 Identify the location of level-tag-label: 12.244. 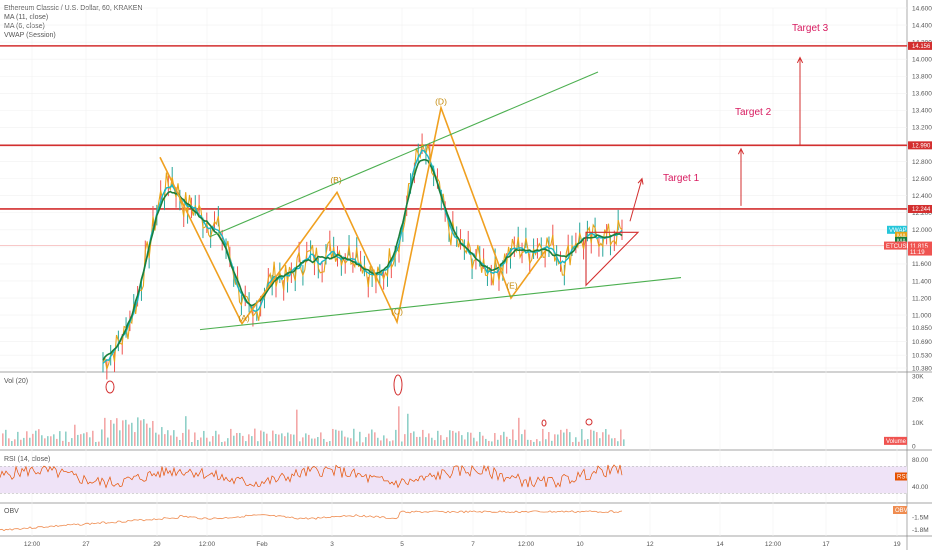
(921, 210).